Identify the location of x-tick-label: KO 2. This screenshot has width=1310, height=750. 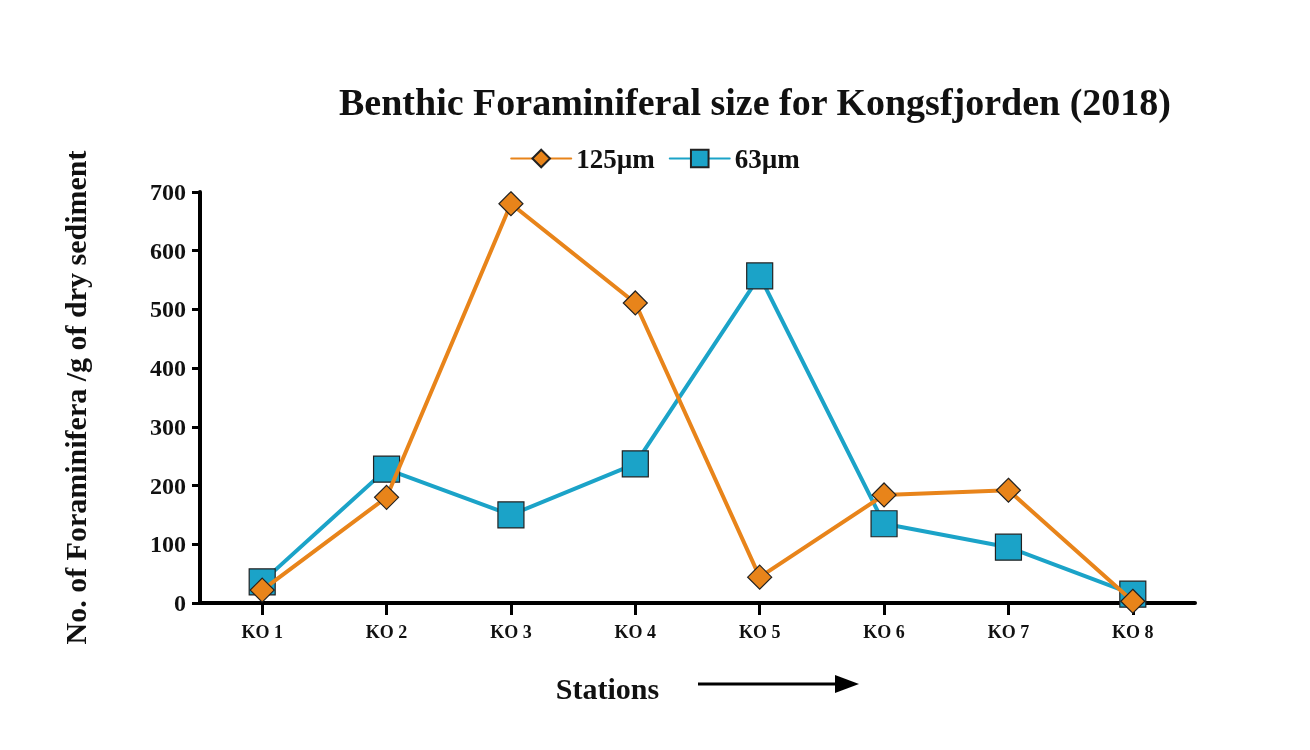
(386, 632).